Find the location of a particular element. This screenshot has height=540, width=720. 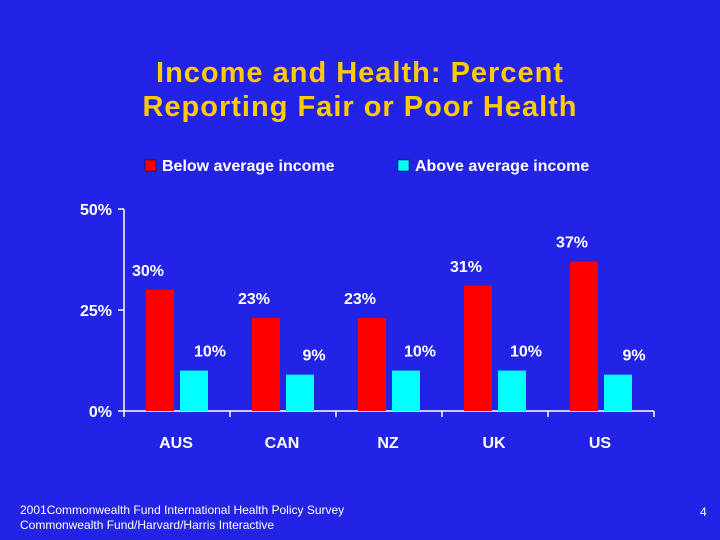

bar-above-us is located at coordinates (618, 392).